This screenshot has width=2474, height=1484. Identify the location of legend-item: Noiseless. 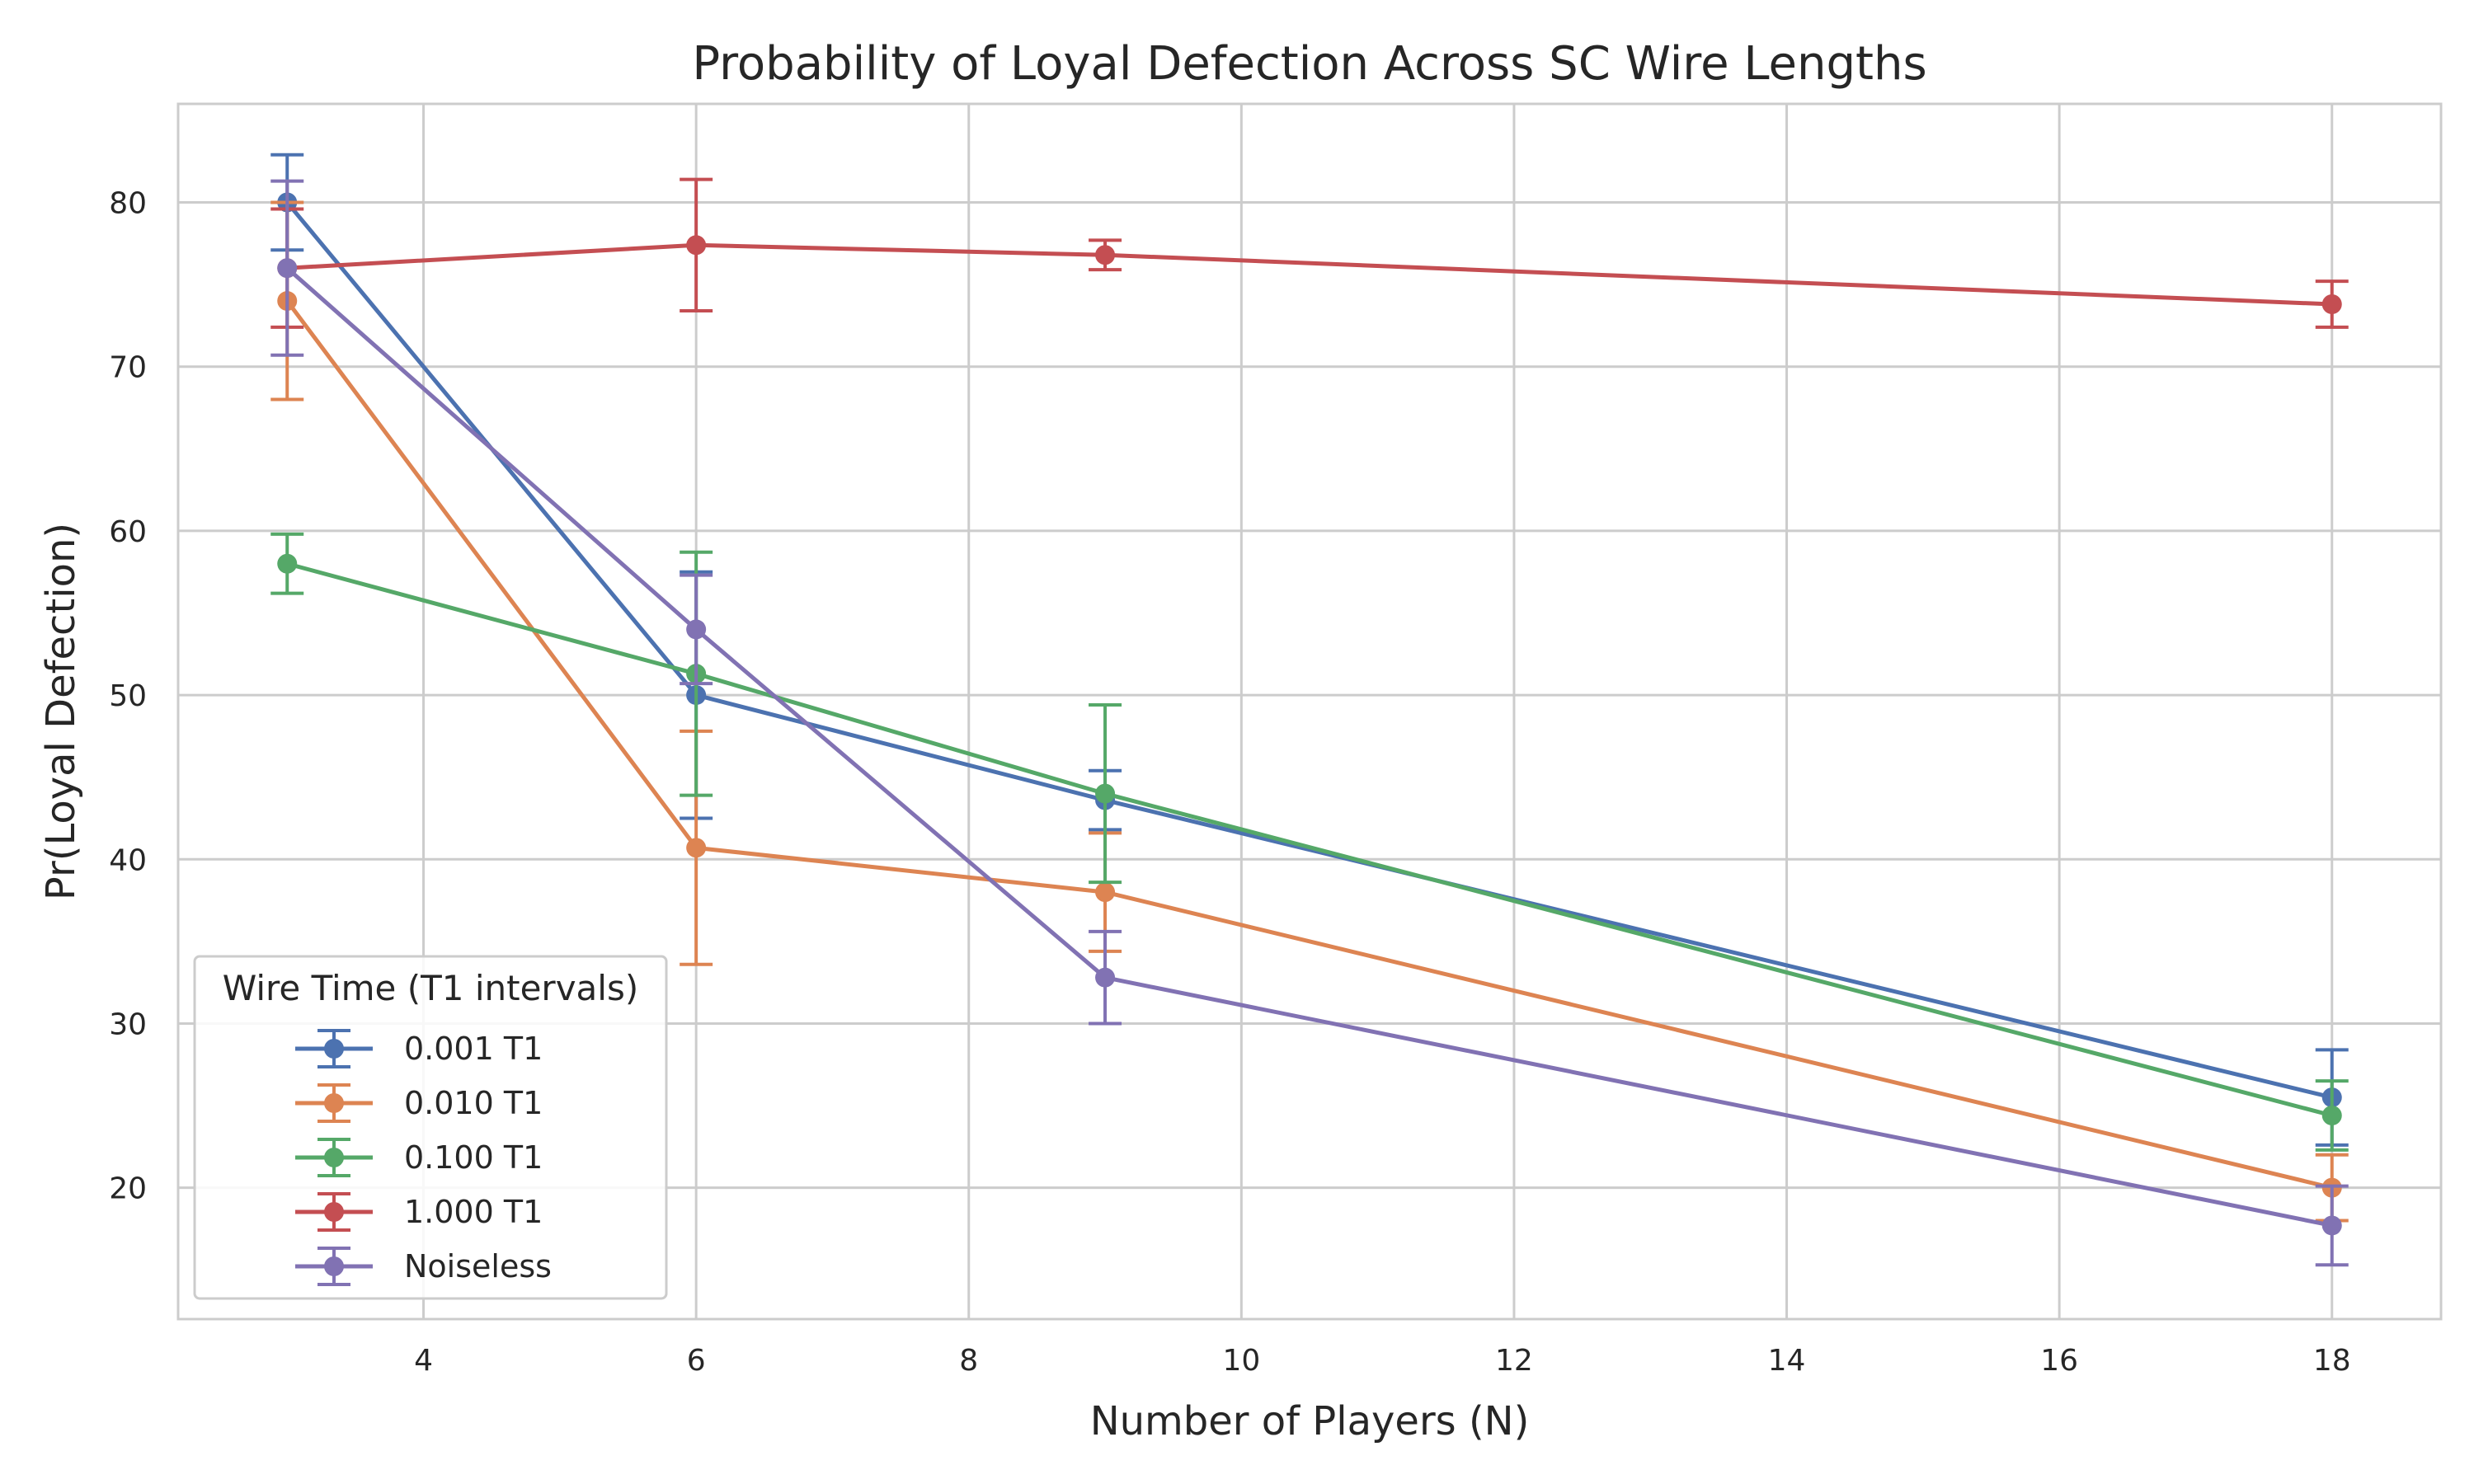
(423, 1266).